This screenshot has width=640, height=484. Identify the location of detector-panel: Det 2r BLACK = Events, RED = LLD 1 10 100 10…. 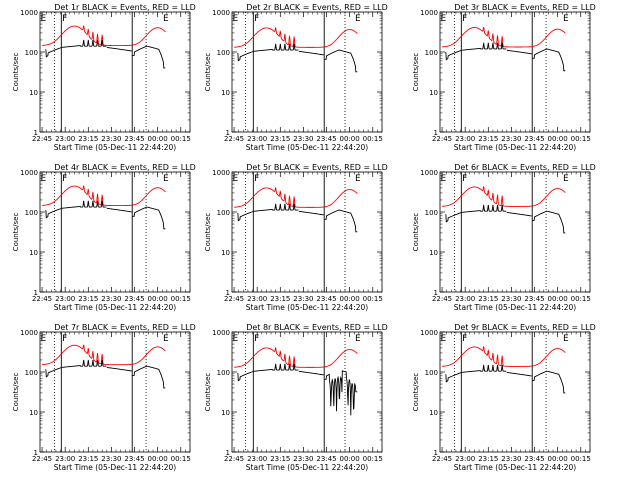
(296, 77).